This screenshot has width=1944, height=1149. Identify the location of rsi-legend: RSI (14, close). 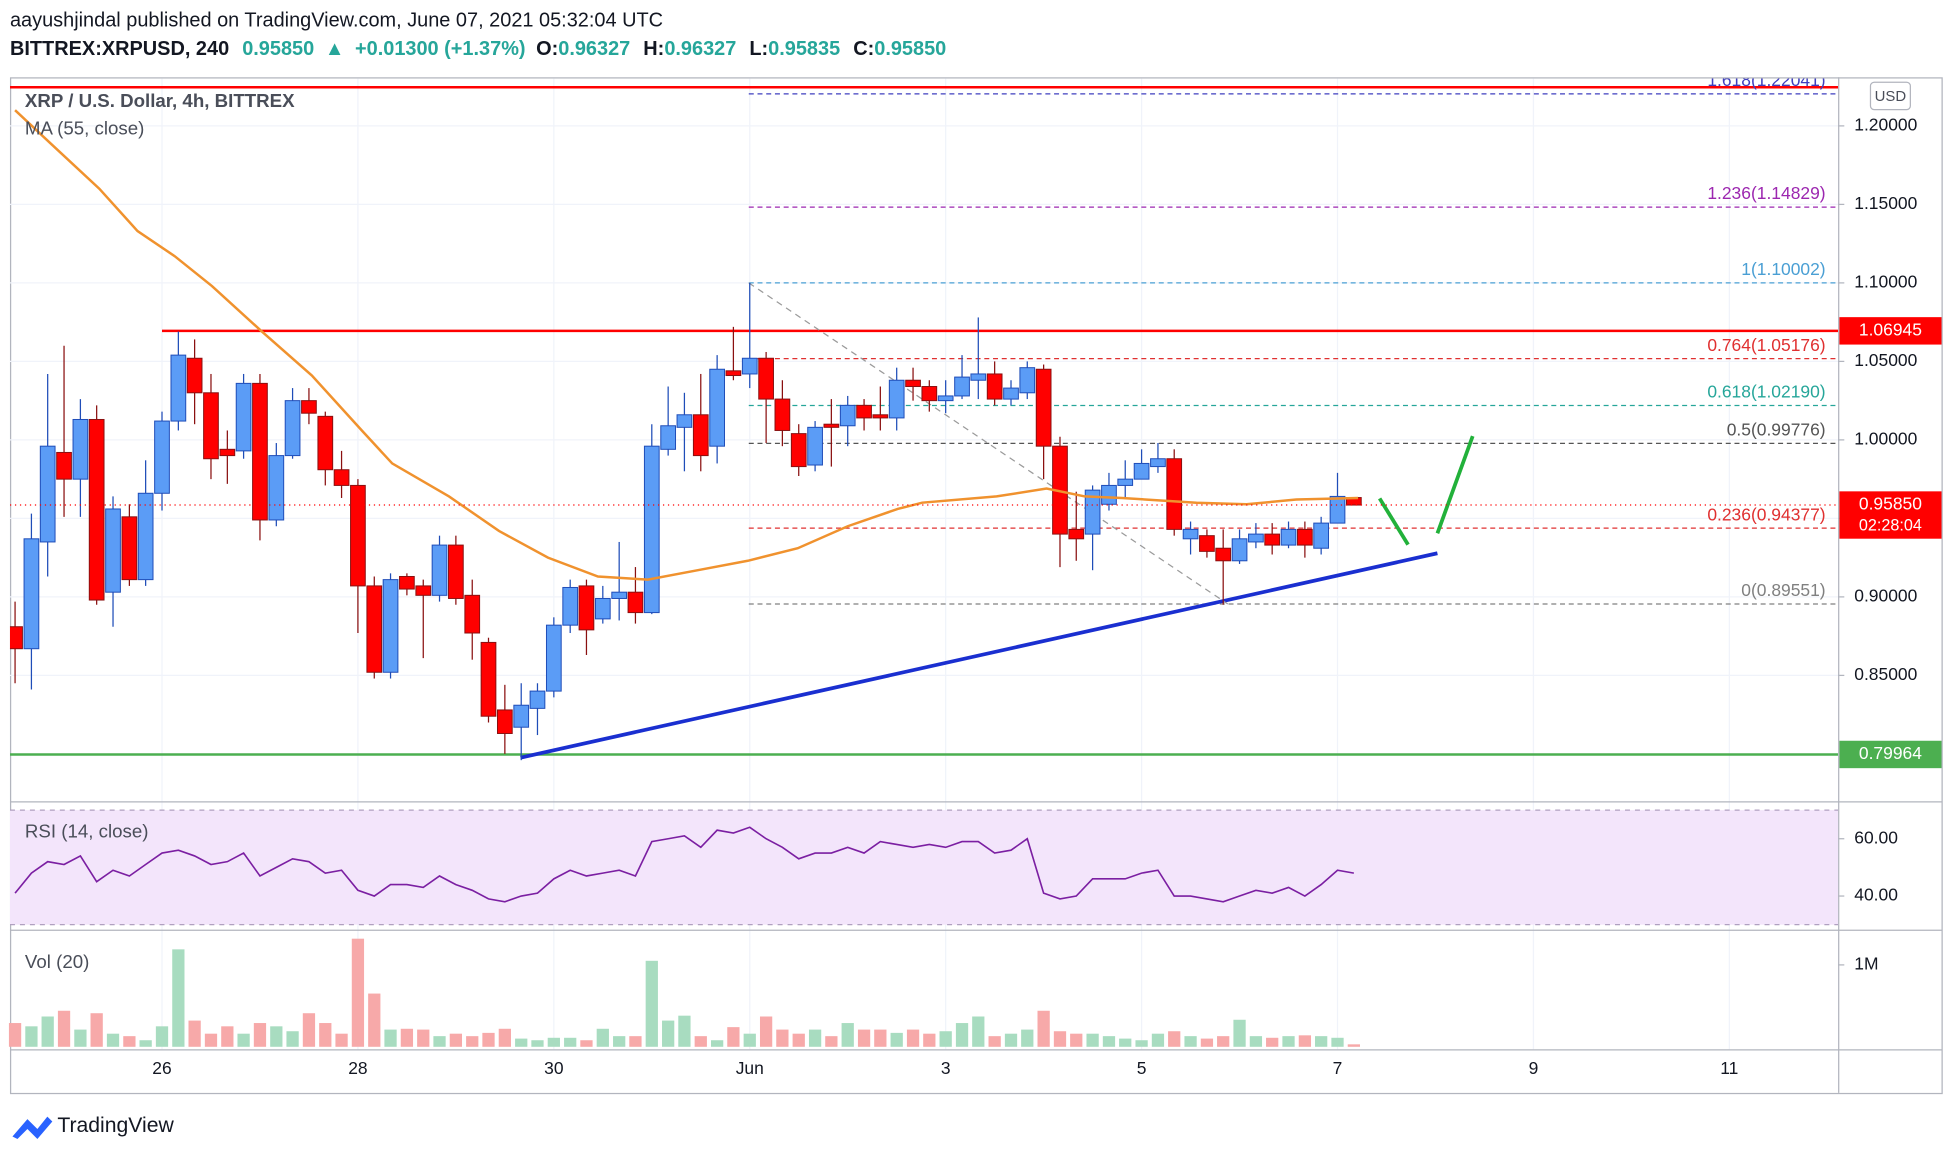
(87, 830).